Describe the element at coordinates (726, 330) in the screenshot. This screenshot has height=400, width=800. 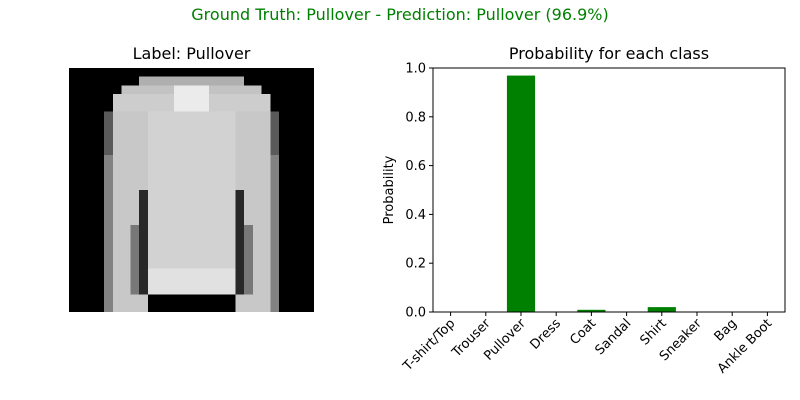
I see `x-tick-label: Bag` at that location.